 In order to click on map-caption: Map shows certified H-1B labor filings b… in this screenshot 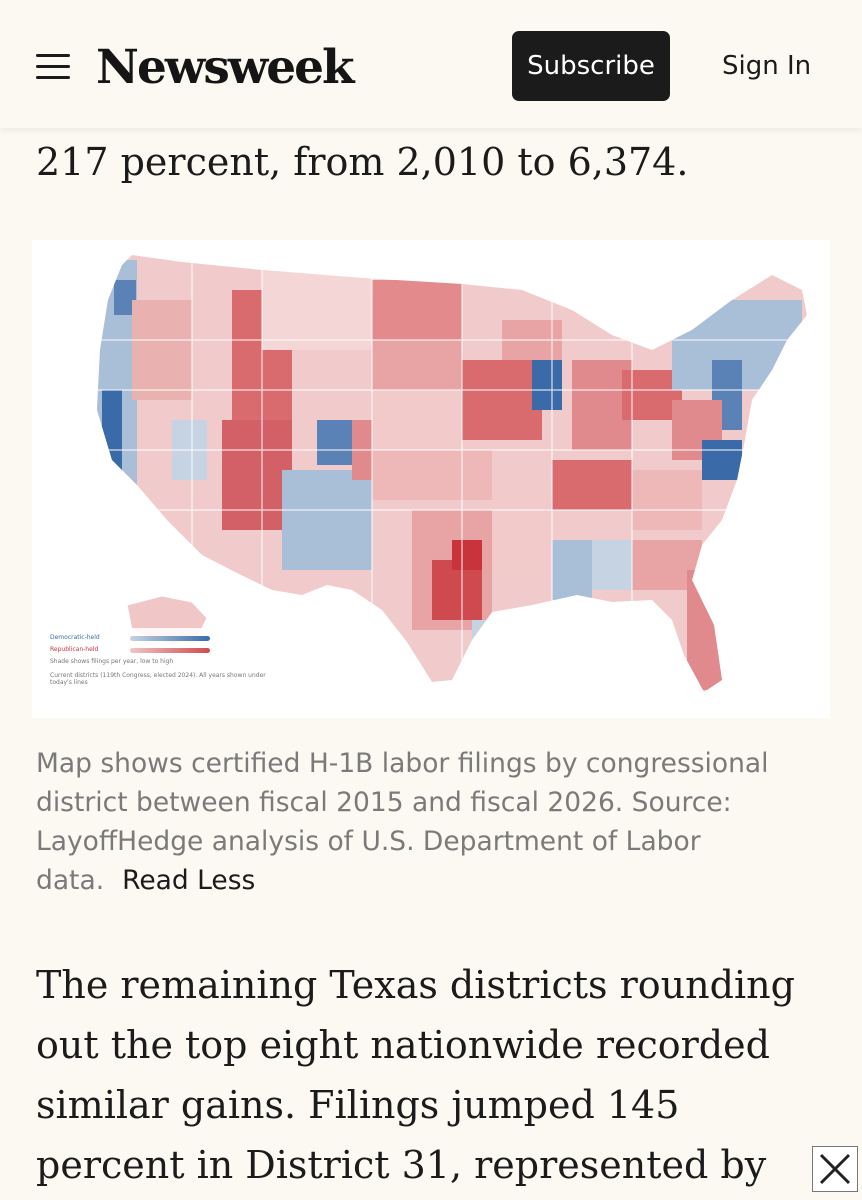, I will do `click(436, 822)`.